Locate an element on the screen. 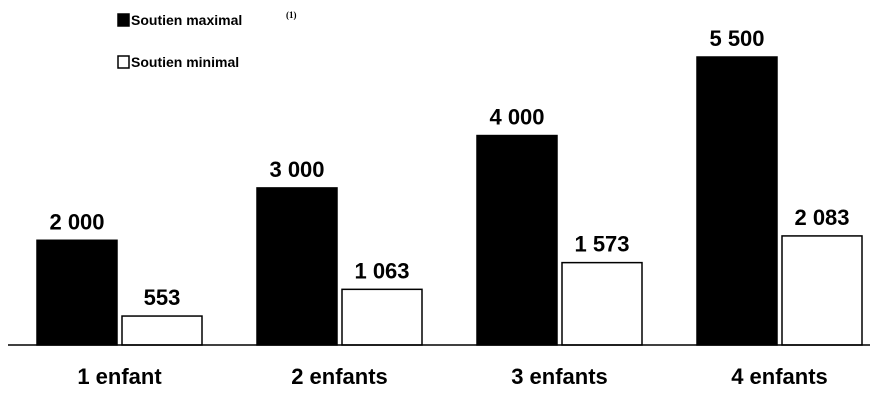 The image size is (874, 396). bar-s1-c1 is located at coordinates (382, 317).